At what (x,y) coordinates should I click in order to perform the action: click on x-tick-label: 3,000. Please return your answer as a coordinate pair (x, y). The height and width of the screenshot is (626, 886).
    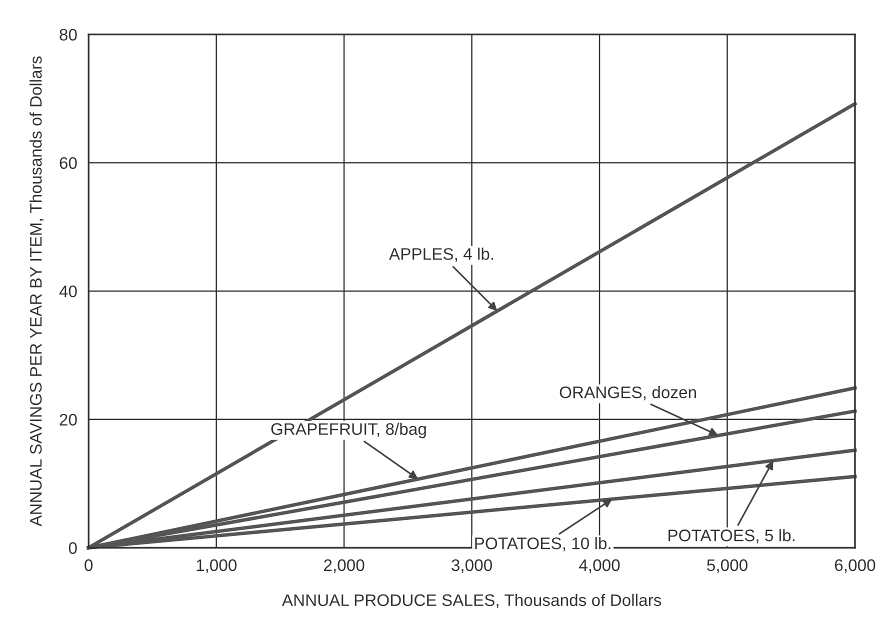
    Looking at the image, I should click on (472, 566).